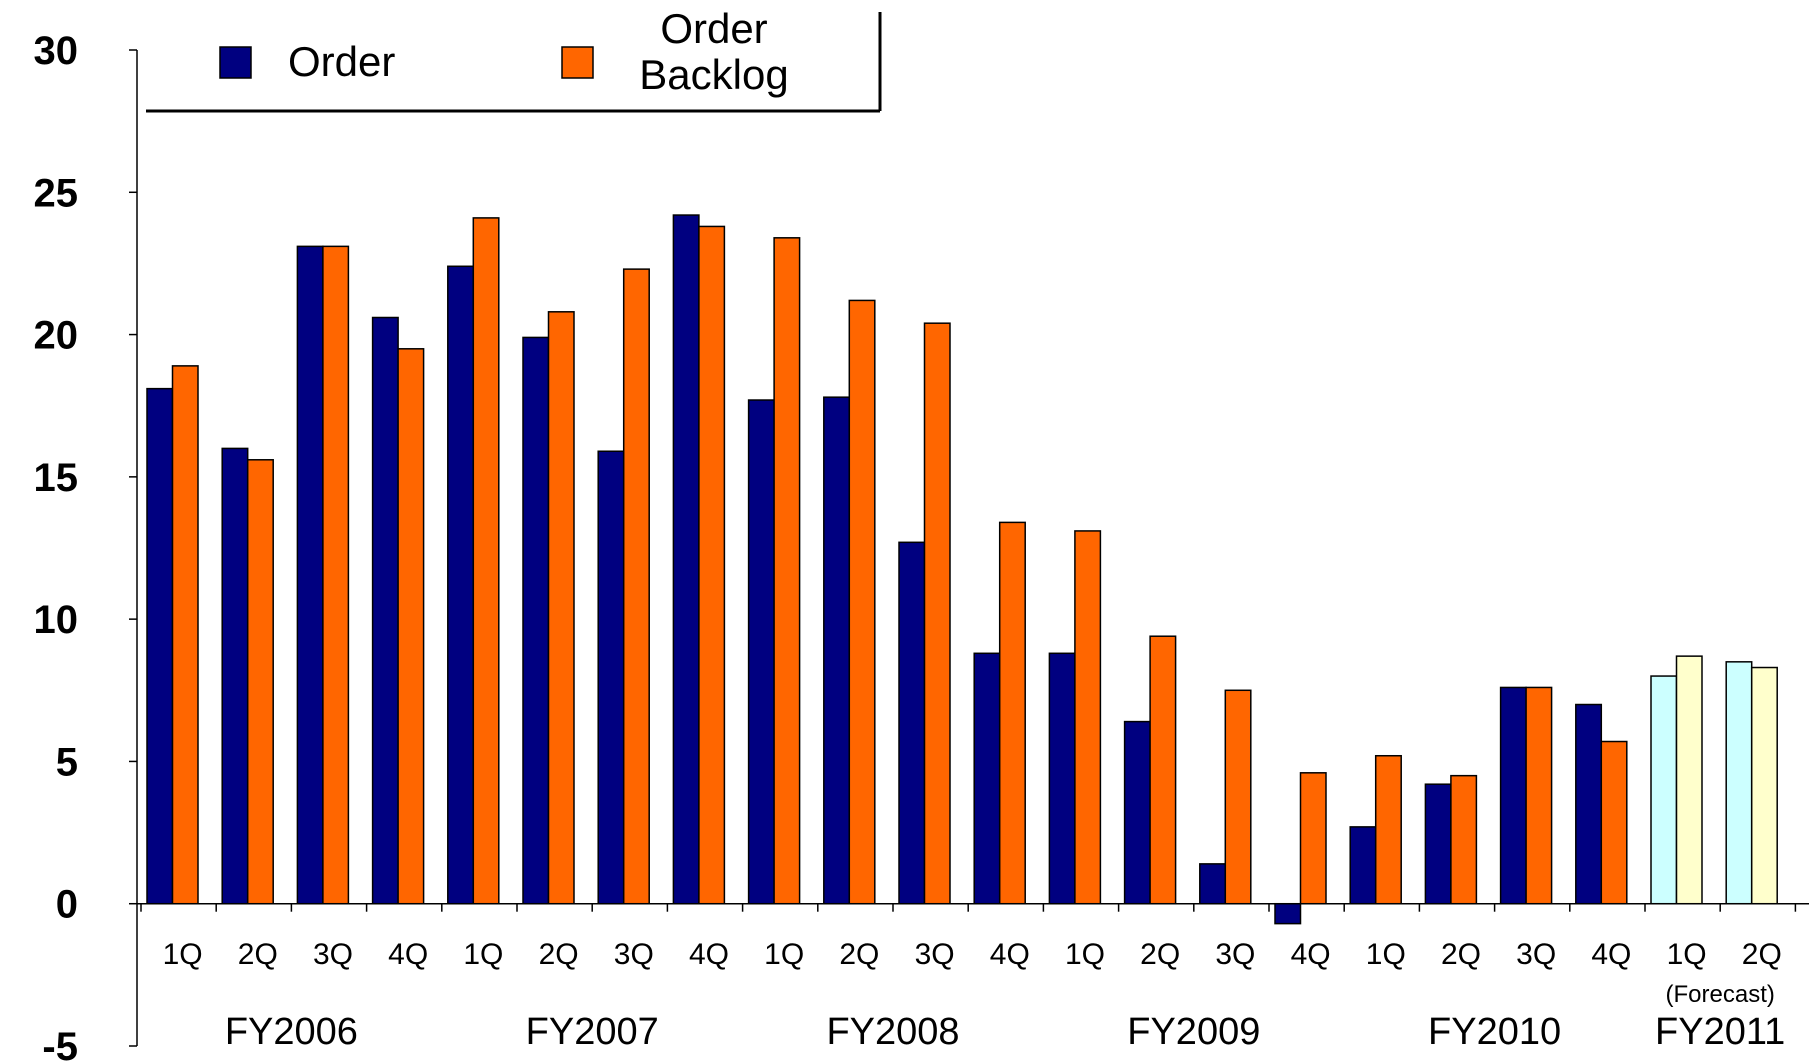 Image resolution: width=1809 pixels, height=1061 pixels. Describe the element at coordinates (1193, 1032) in the screenshot. I see `fiscal-year-label: FY2009` at that location.